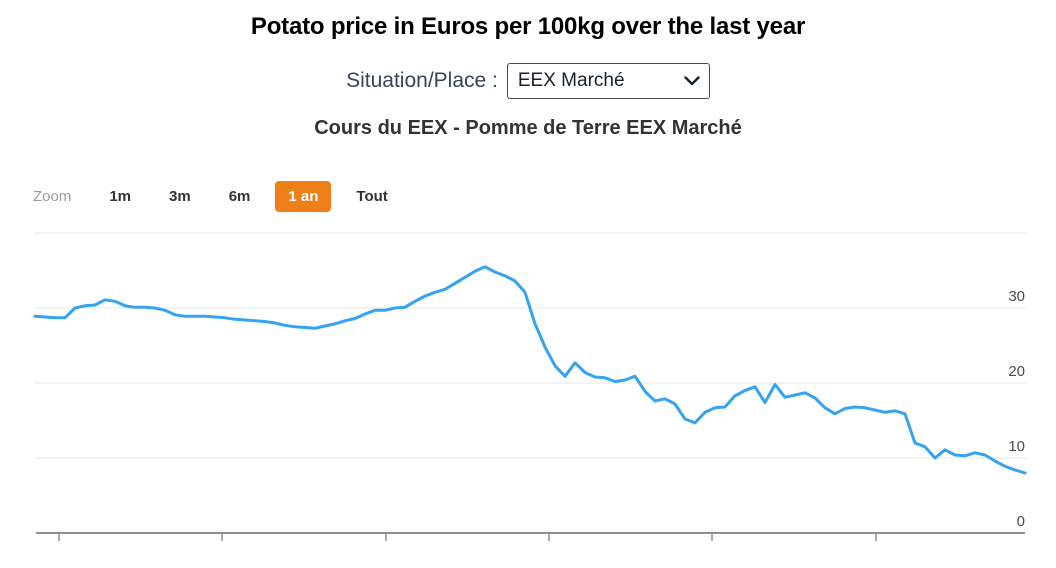 The width and height of the screenshot is (1056, 568). Describe the element at coordinates (240, 196) in the screenshot. I see `range-button-6m: 6m` at that location.